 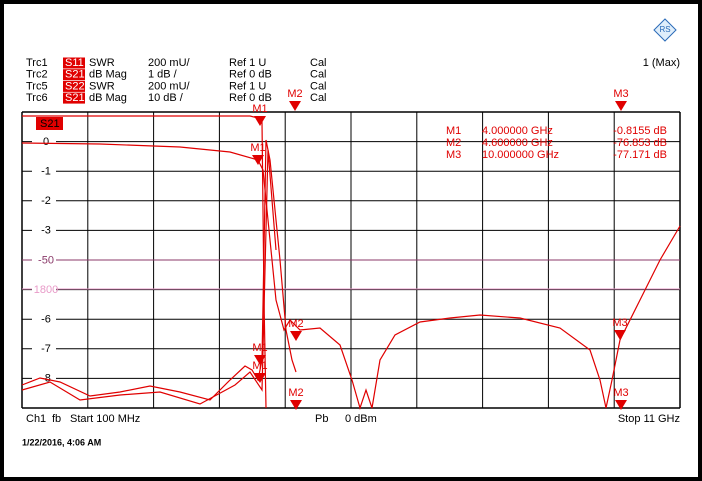 What do you see at coordinates (453, 155) in the screenshot?
I see `m-name: M3` at bounding box center [453, 155].